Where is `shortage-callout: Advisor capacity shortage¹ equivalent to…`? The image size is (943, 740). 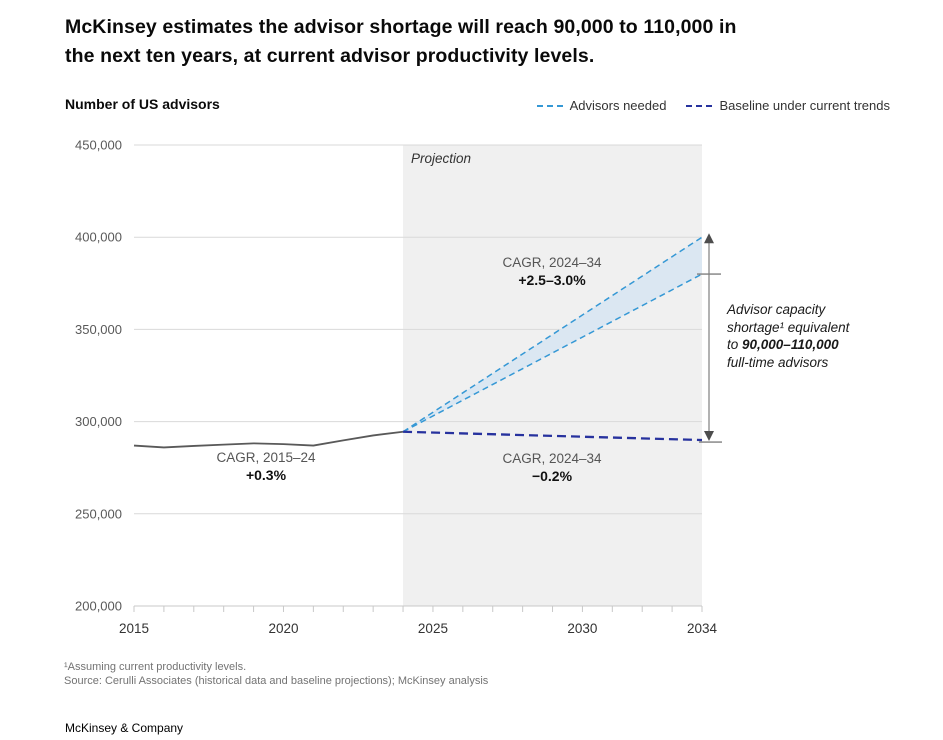
shortage-callout: Advisor capacity shortage¹ equivalent to… is located at coordinates (802, 336).